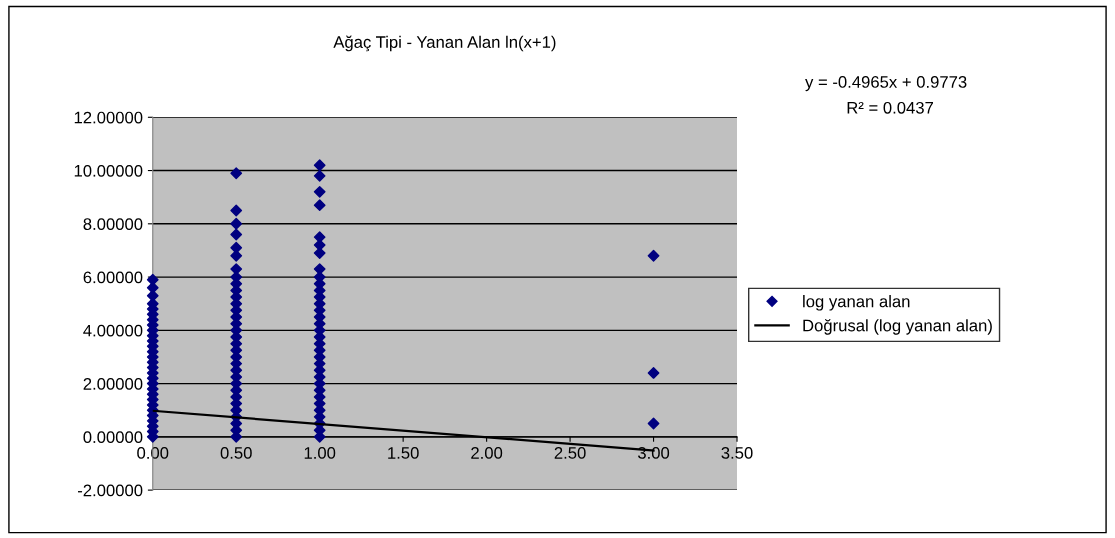 The image size is (1115, 538). What do you see at coordinates (886, 84) in the screenshot?
I see `text: y = -0.4965x + 0.9773` at bounding box center [886, 84].